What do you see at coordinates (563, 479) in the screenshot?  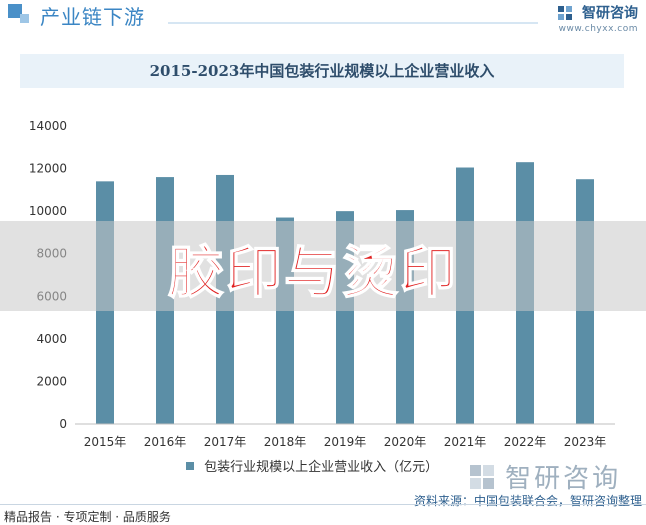 I see `brand-secondary-name: 智研咨询` at bounding box center [563, 479].